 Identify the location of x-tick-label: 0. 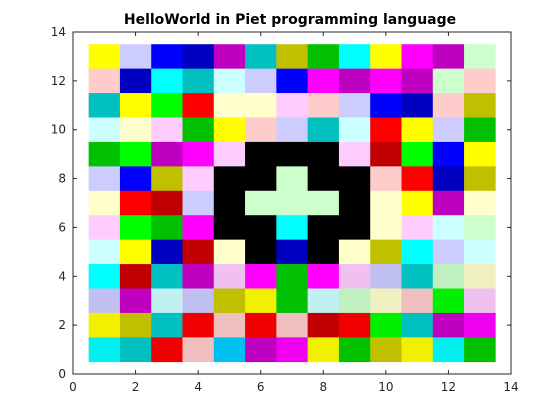
(73, 387).